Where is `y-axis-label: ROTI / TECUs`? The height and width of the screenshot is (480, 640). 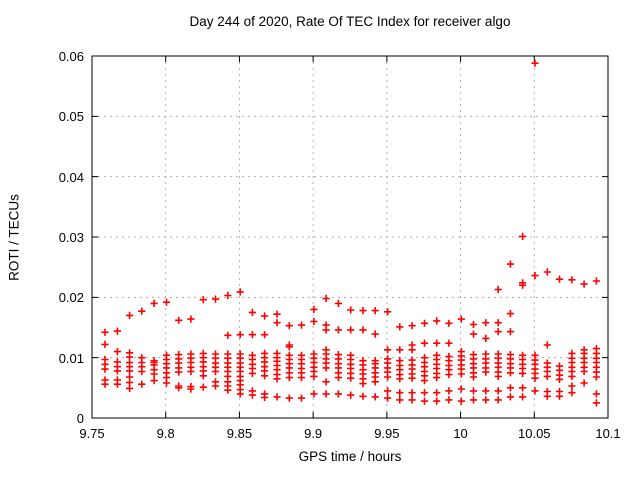 y-axis-label: ROTI / TECUs is located at coordinates (14, 237).